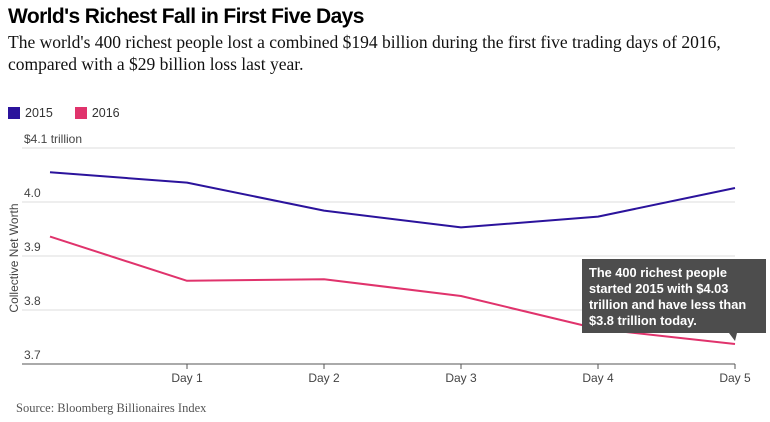  I want to click on x-tick-label: Day 4, so click(598, 378).